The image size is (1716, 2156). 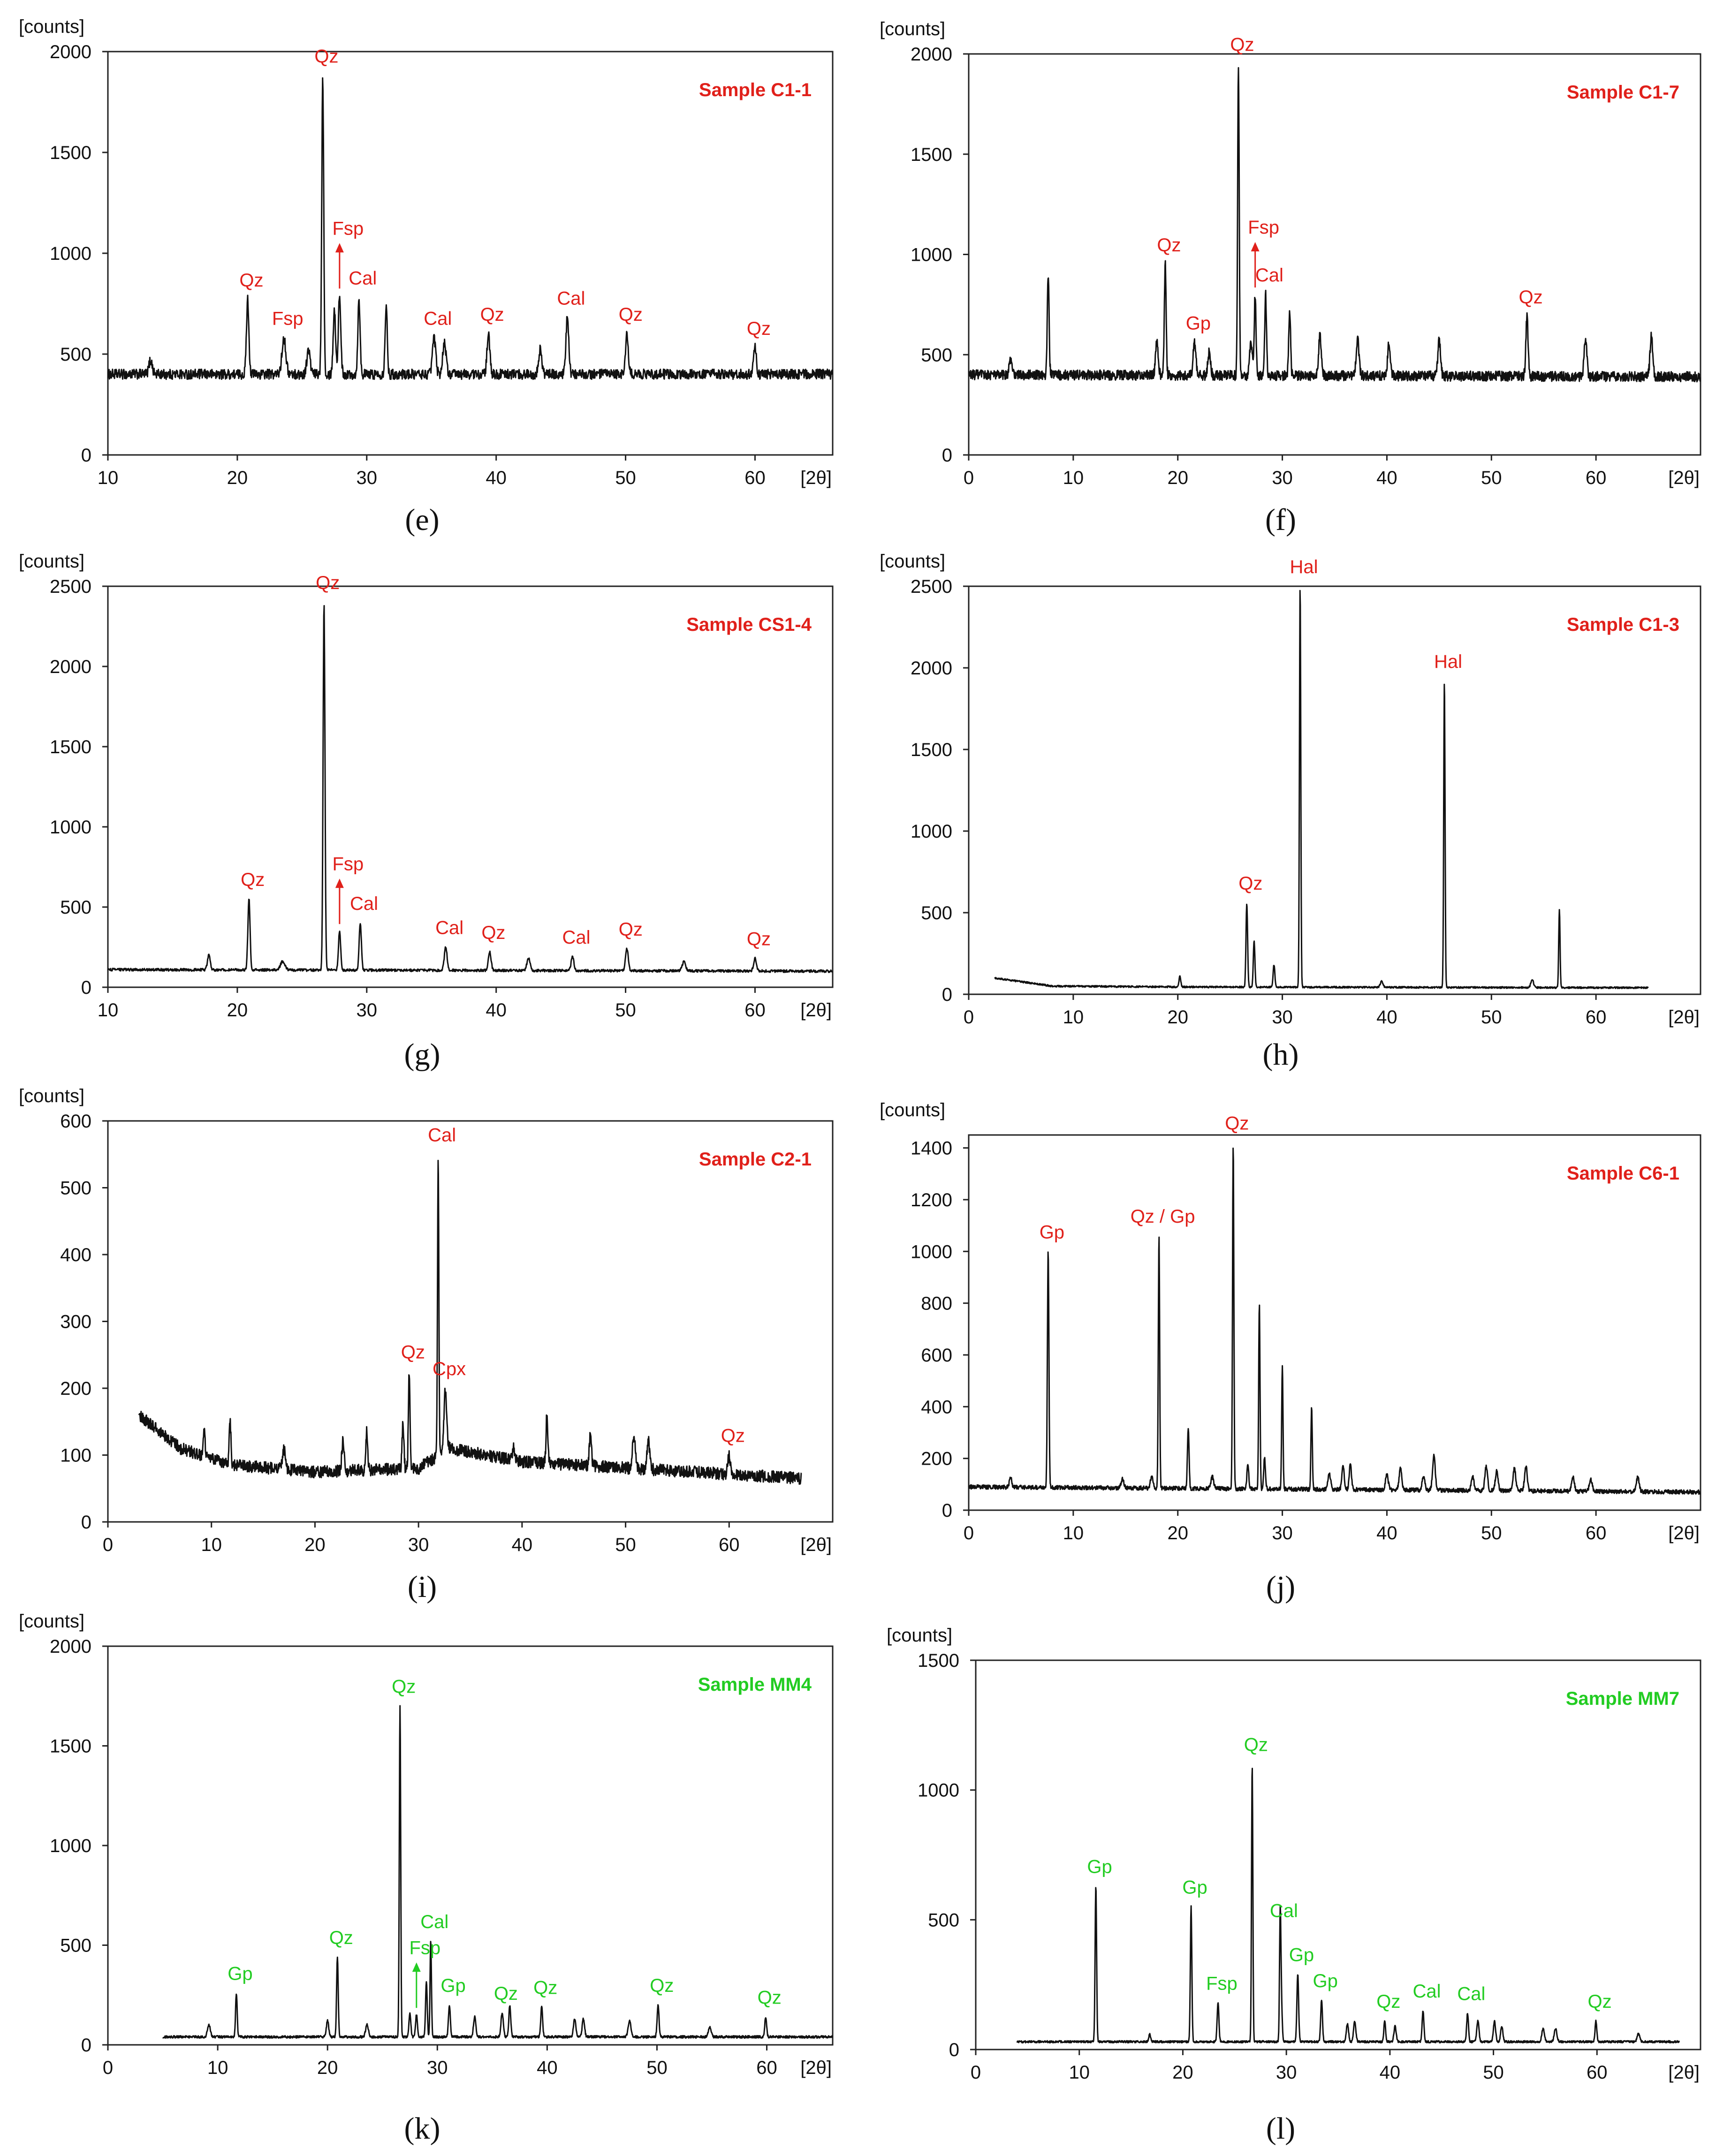 I want to click on y-tick-label: 400, so click(x=75, y=1255).